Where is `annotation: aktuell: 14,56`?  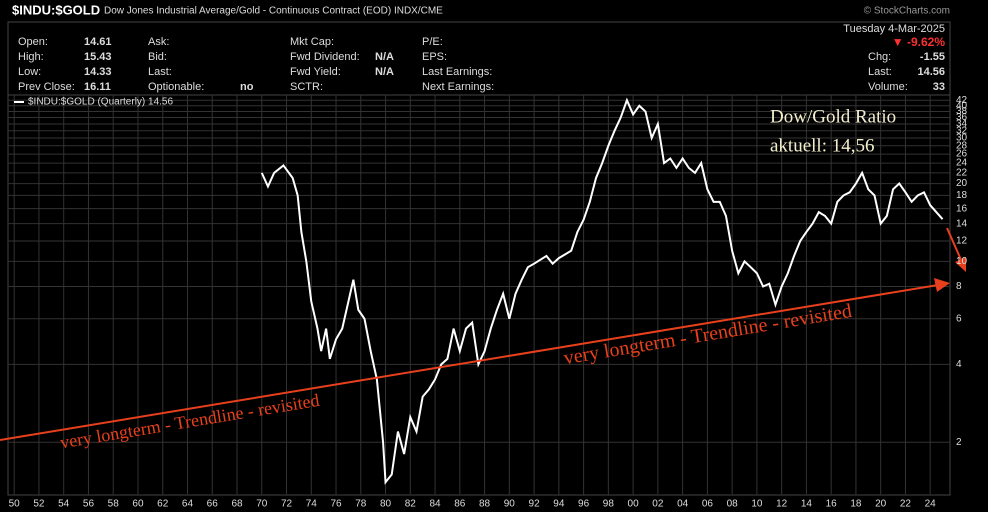 annotation: aktuell: 14,56 is located at coordinates (822, 145).